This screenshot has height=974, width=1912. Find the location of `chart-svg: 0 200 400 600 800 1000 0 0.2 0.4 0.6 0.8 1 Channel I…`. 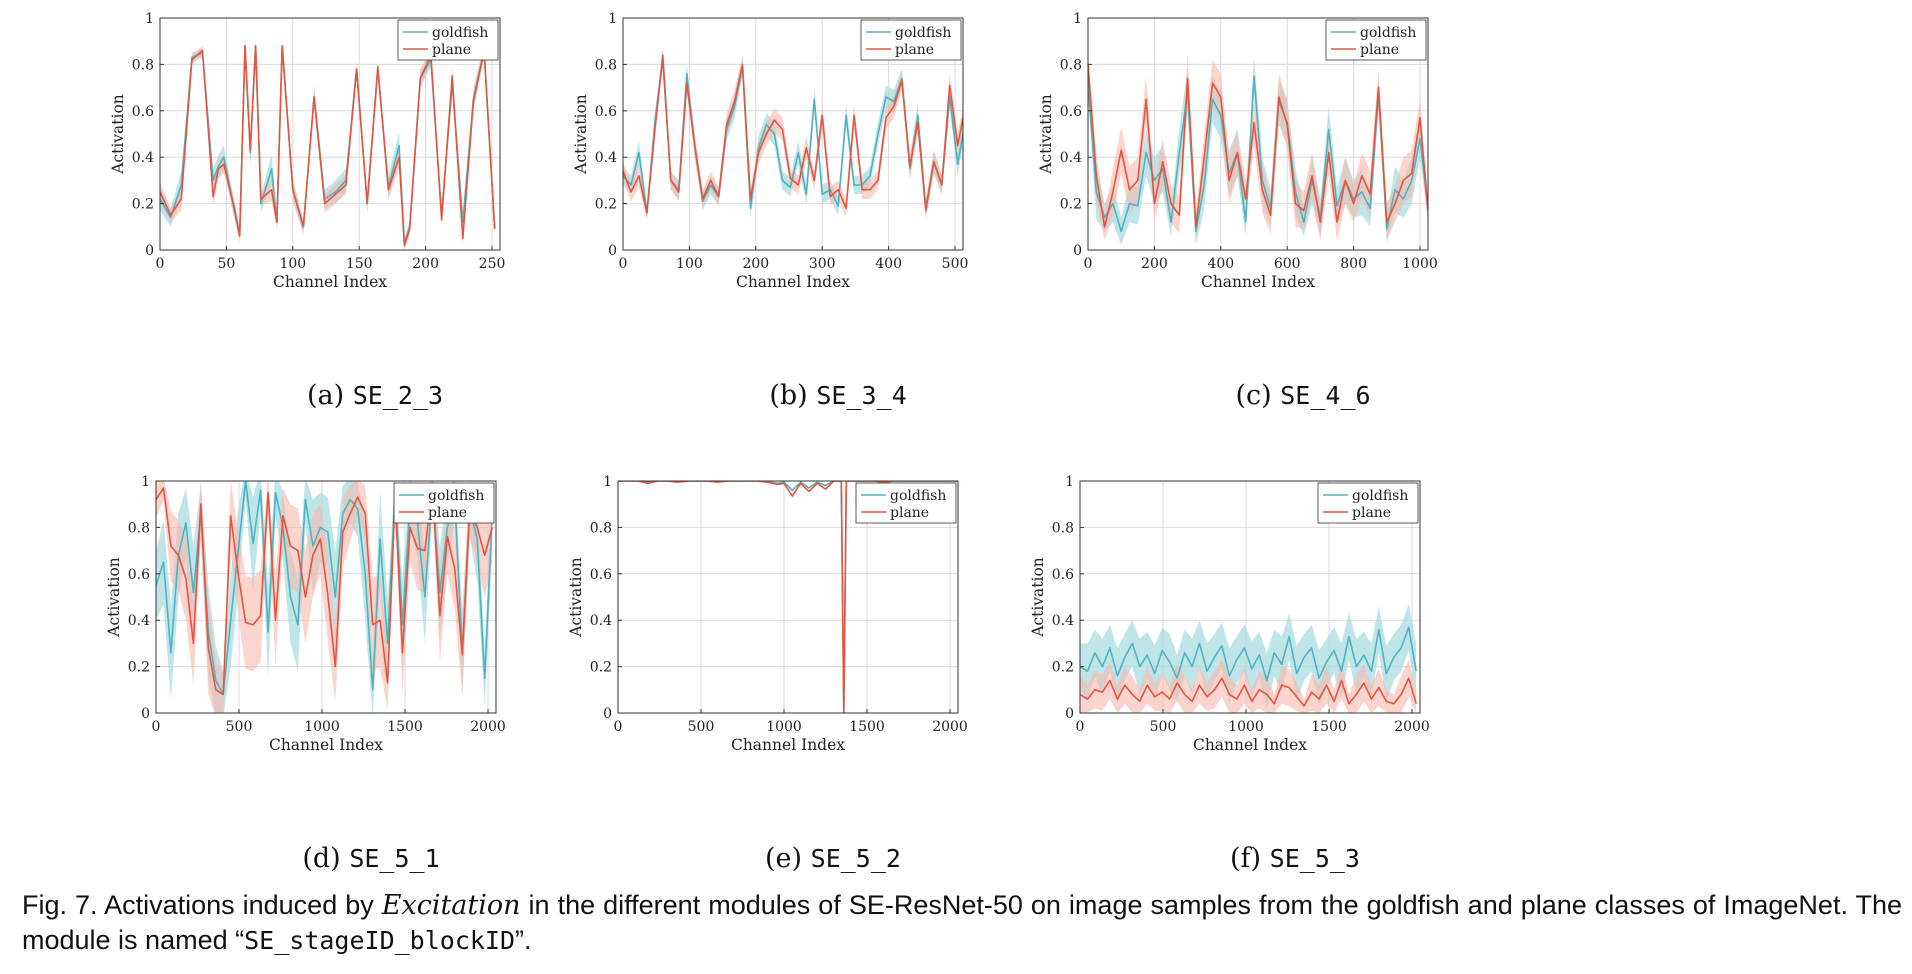

chart-svg: 0 200 400 600 800 1000 0 0.2 0.4 0.6 0.8 1 Channel I… is located at coordinates (1237, 151).